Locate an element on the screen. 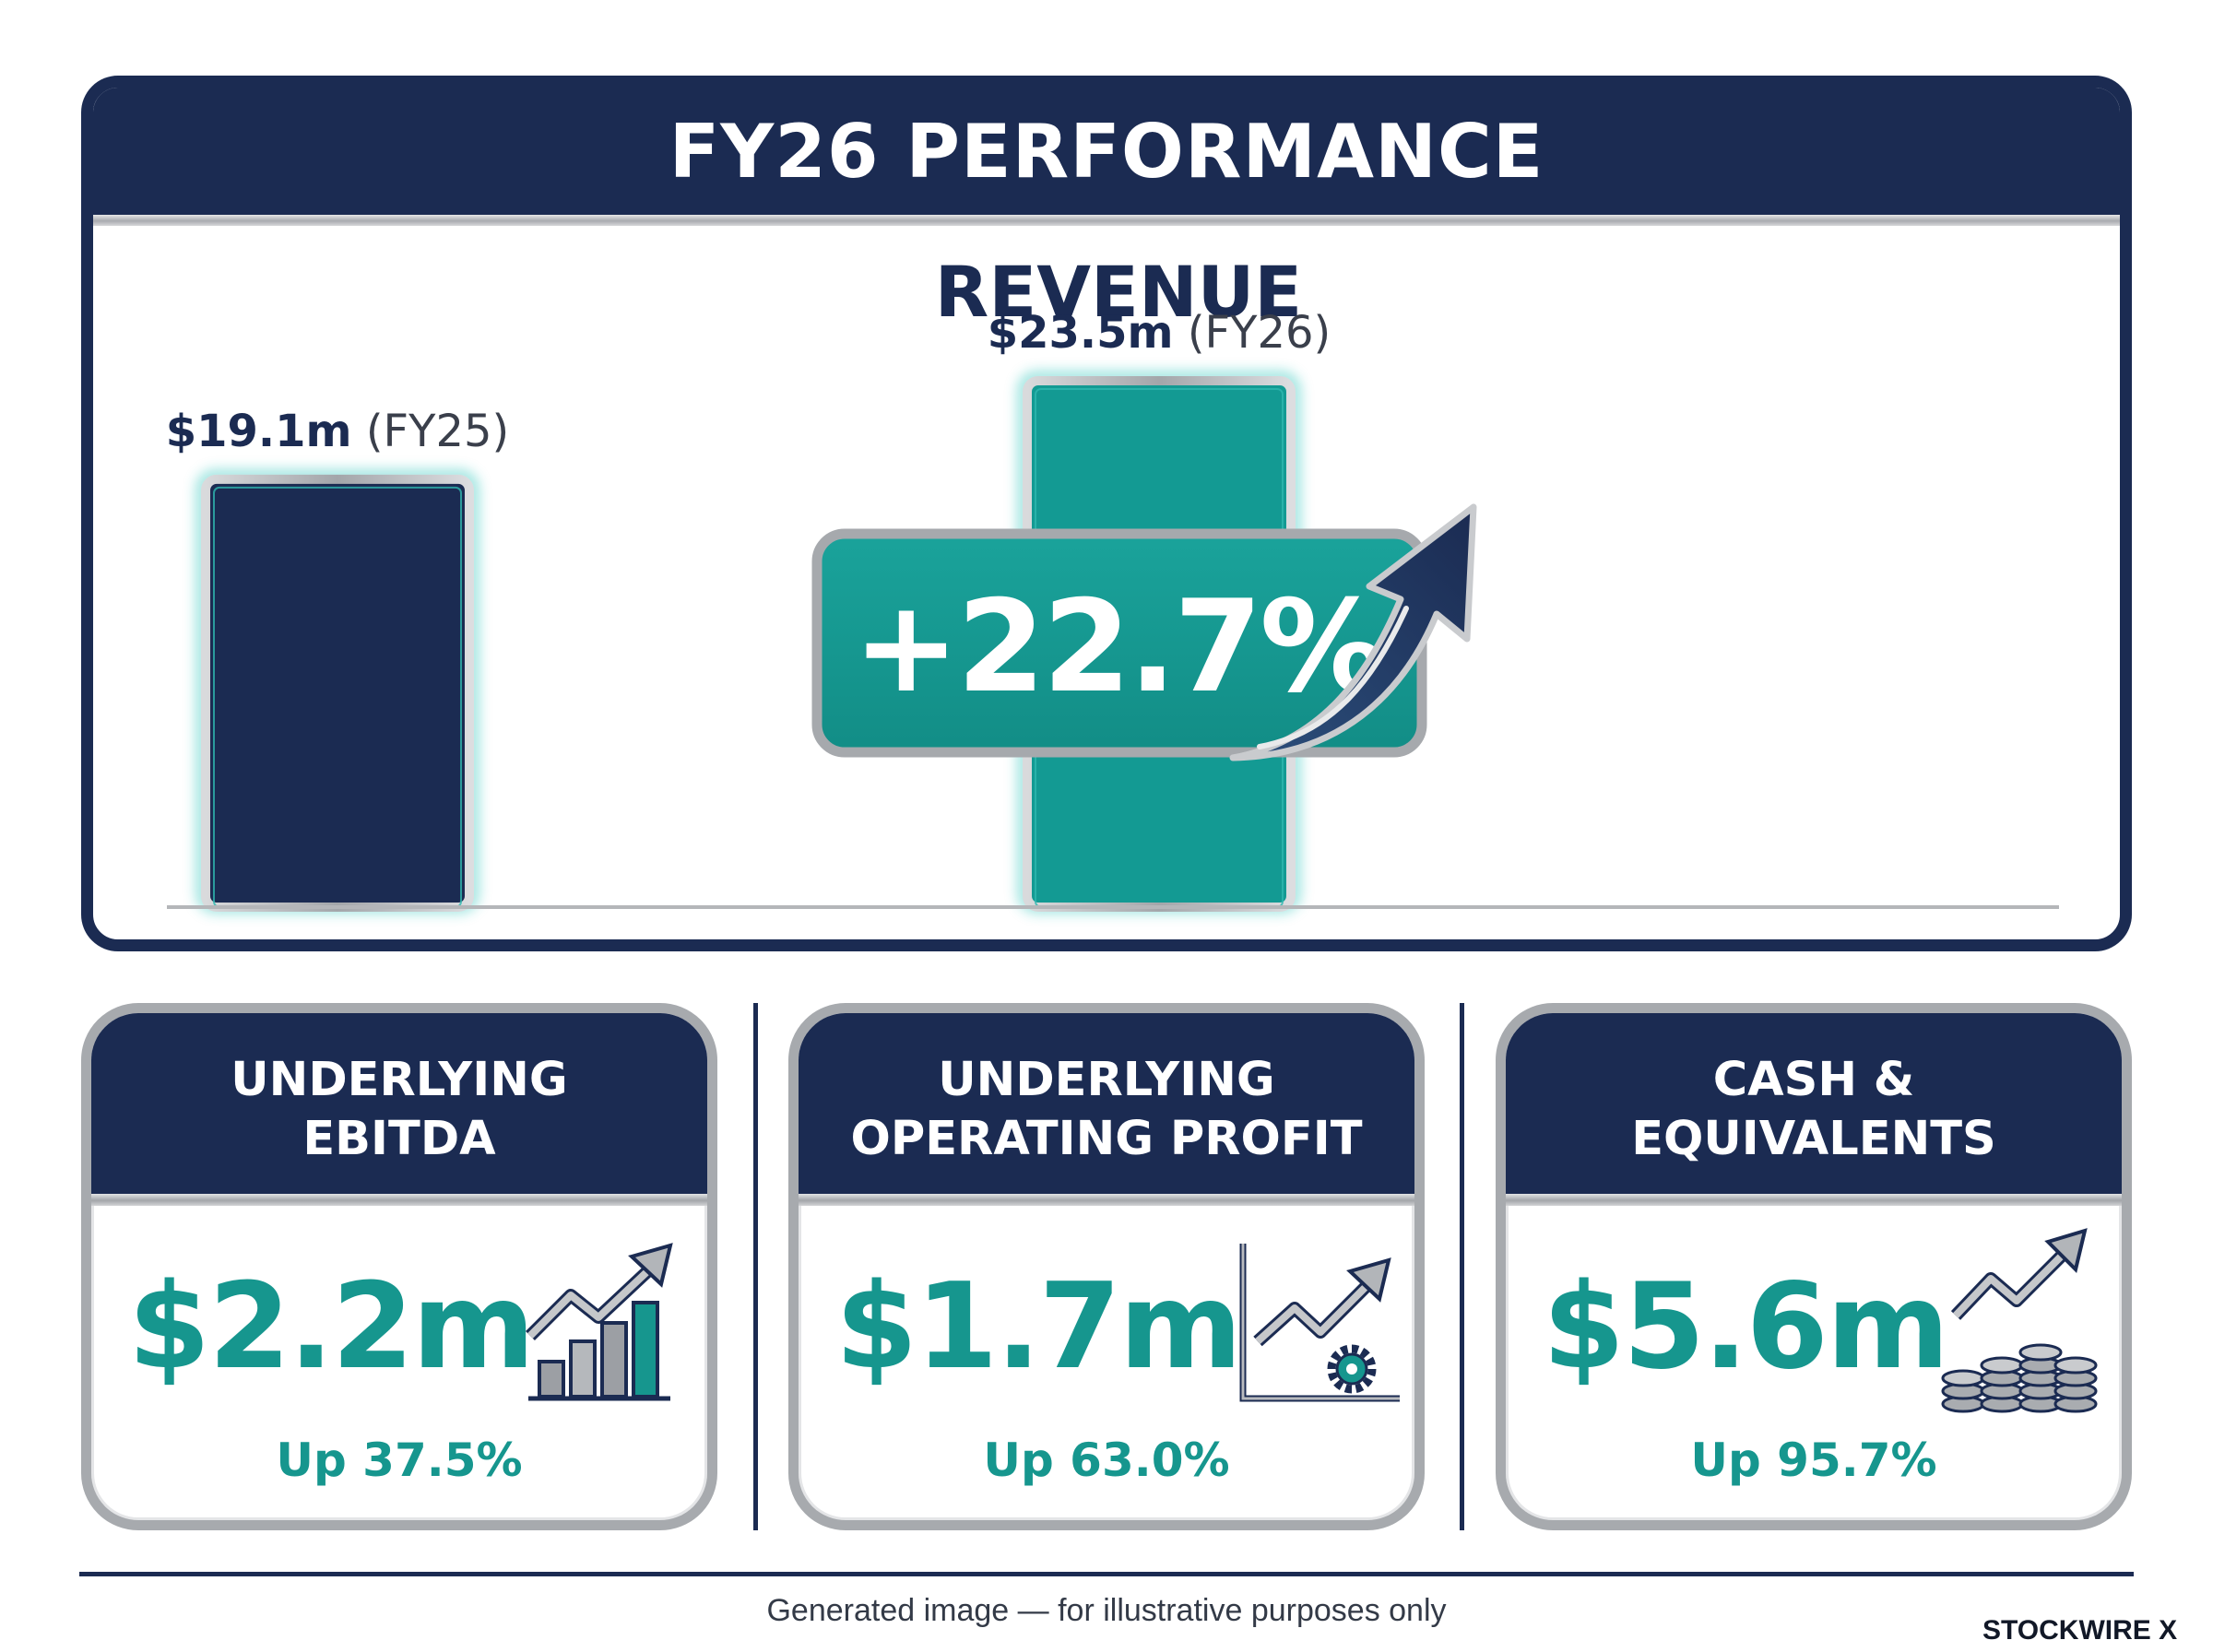 This screenshot has width=2213, height=1652. metric-card-cash: CASH & EQUIVALENTS $5.6m Up 95.7% is located at coordinates (1814, 1266).